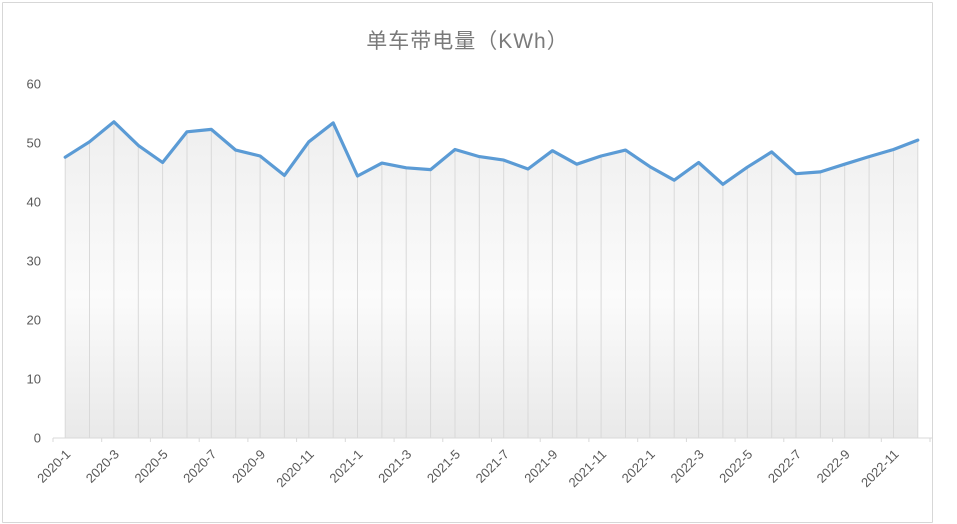 Image resolution: width=957 pixels, height=524 pixels. Describe the element at coordinates (540, 466) in the screenshot. I see `x-axis-label: 2021-9` at that location.